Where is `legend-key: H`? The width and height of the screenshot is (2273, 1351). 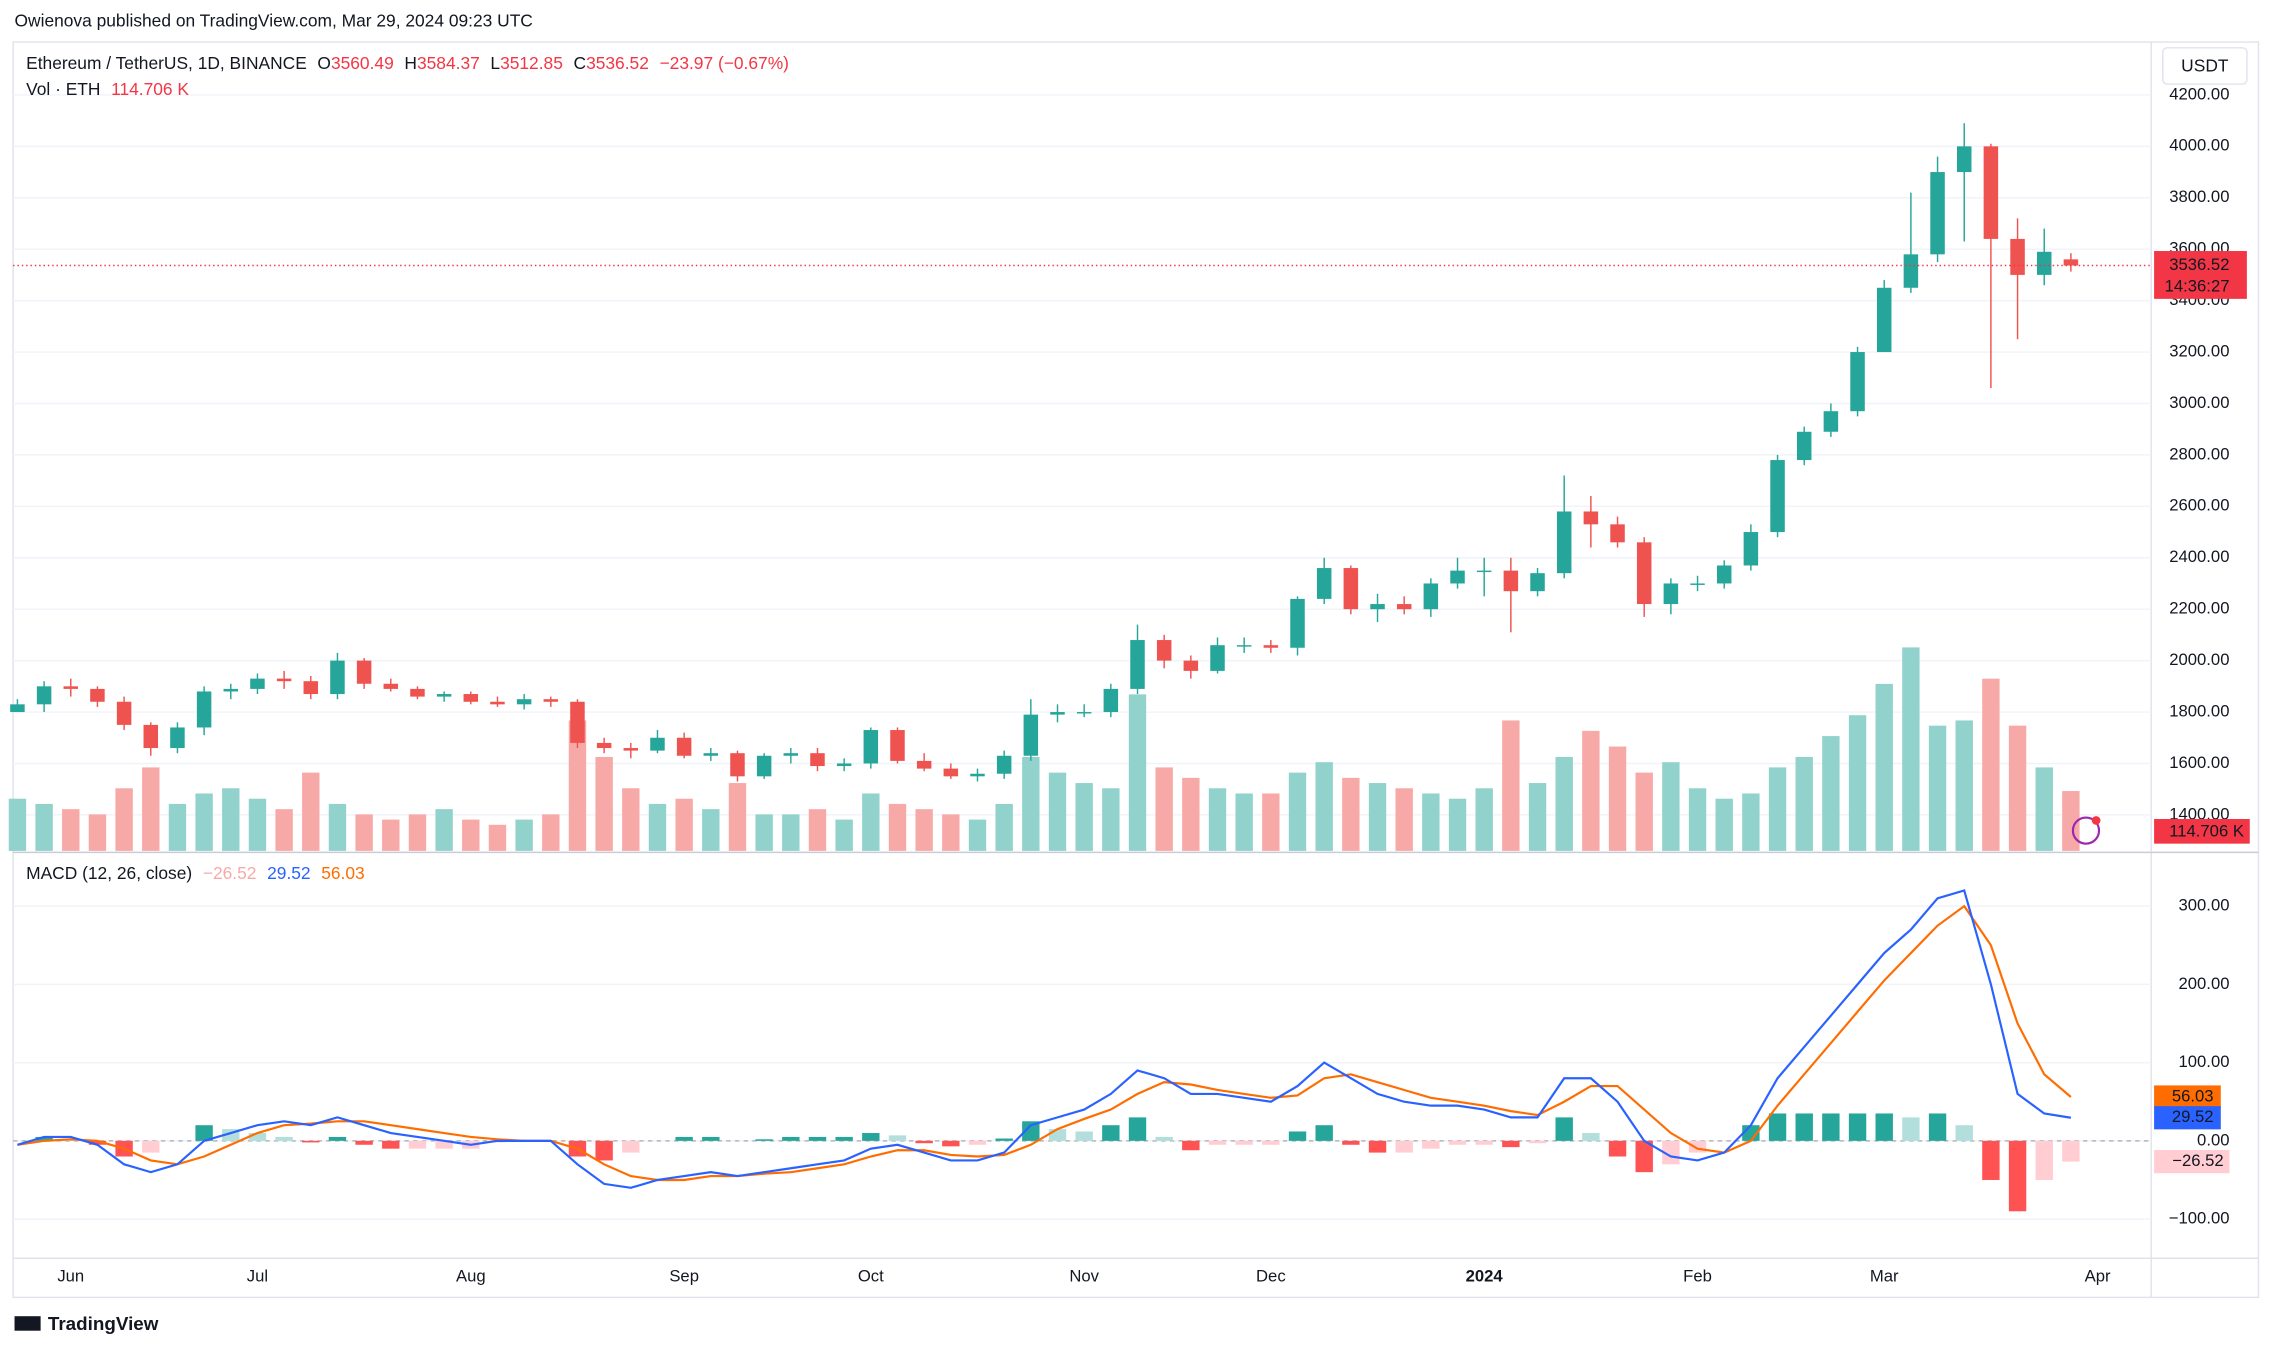
legend-key: H is located at coordinates (410, 62).